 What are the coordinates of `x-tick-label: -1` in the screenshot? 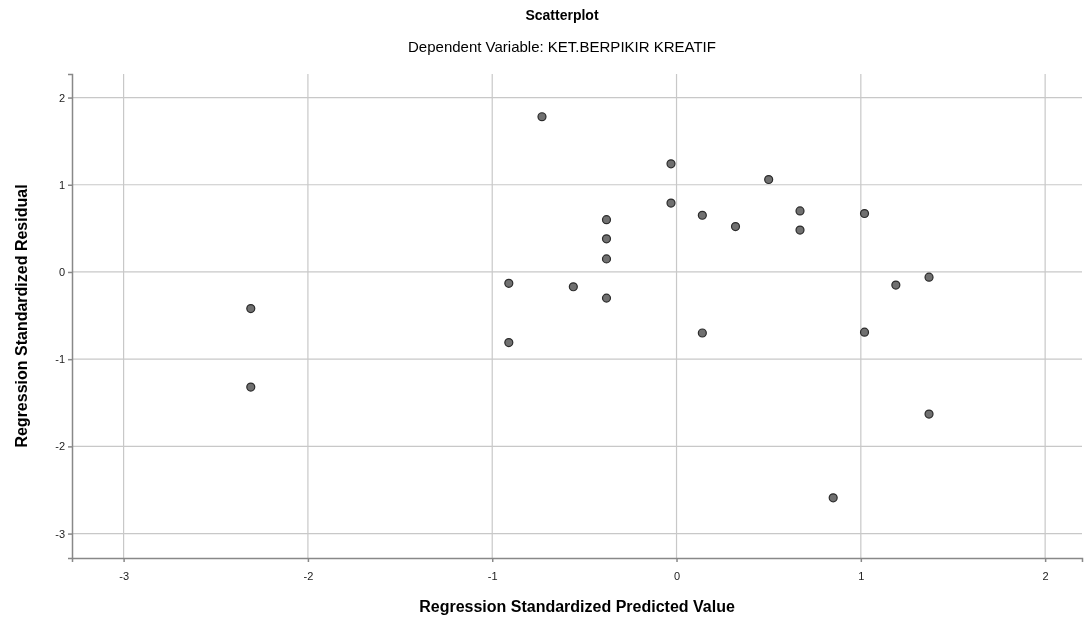 It's located at (492, 576).